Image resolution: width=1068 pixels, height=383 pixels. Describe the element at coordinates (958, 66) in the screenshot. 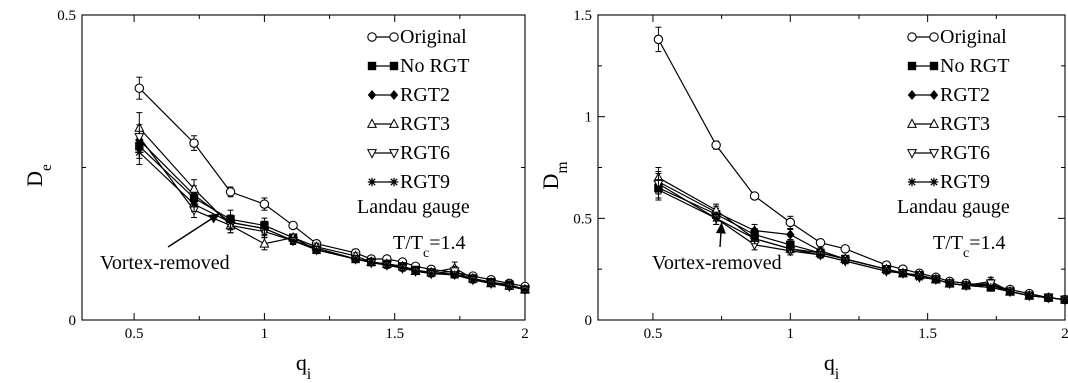

I see `legend-entry: No RGT` at that location.